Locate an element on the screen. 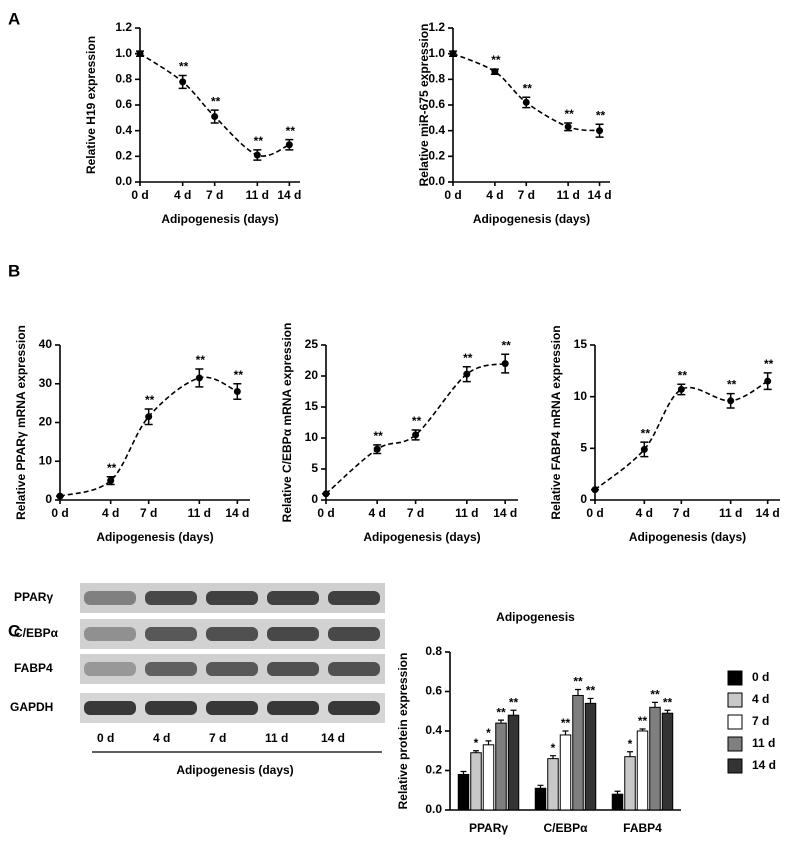  blot-lane-label: 7 d is located at coordinates (217, 738).